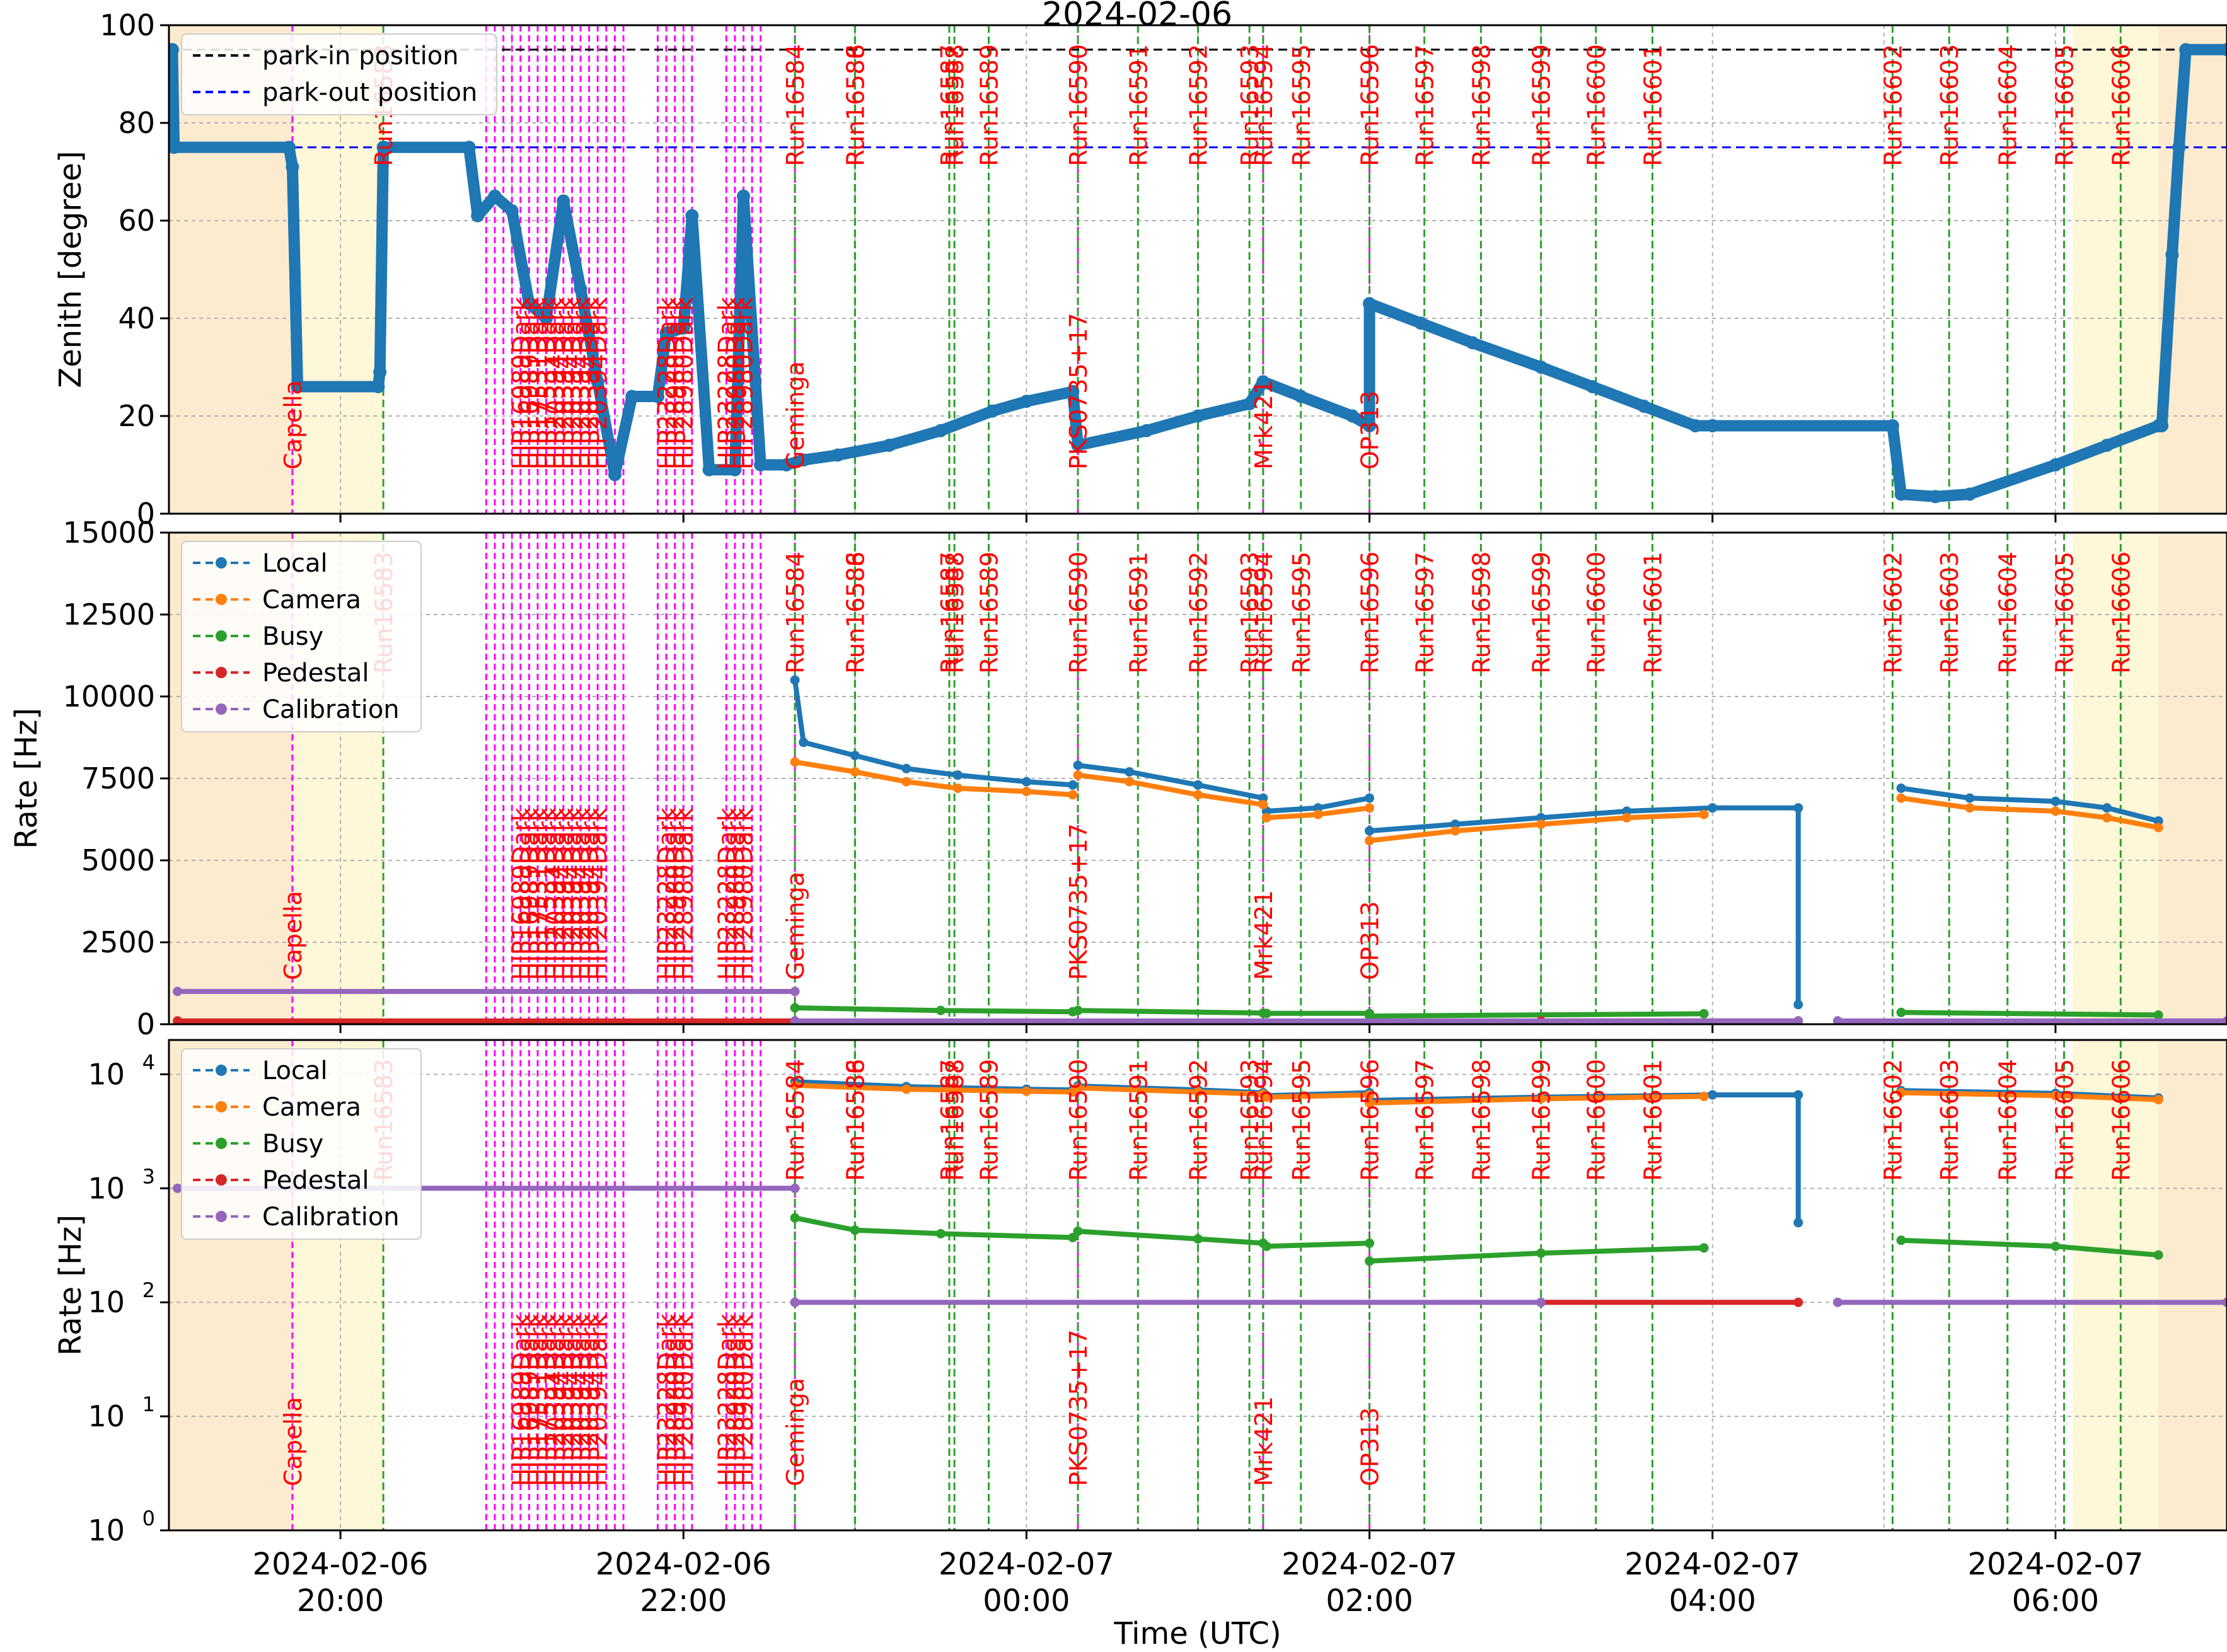 The image size is (2227, 1652). What do you see at coordinates (529, 1400) in the screenshot?
I see `dark-run-label: HIP16989Dark` at bounding box center [529, 1400].